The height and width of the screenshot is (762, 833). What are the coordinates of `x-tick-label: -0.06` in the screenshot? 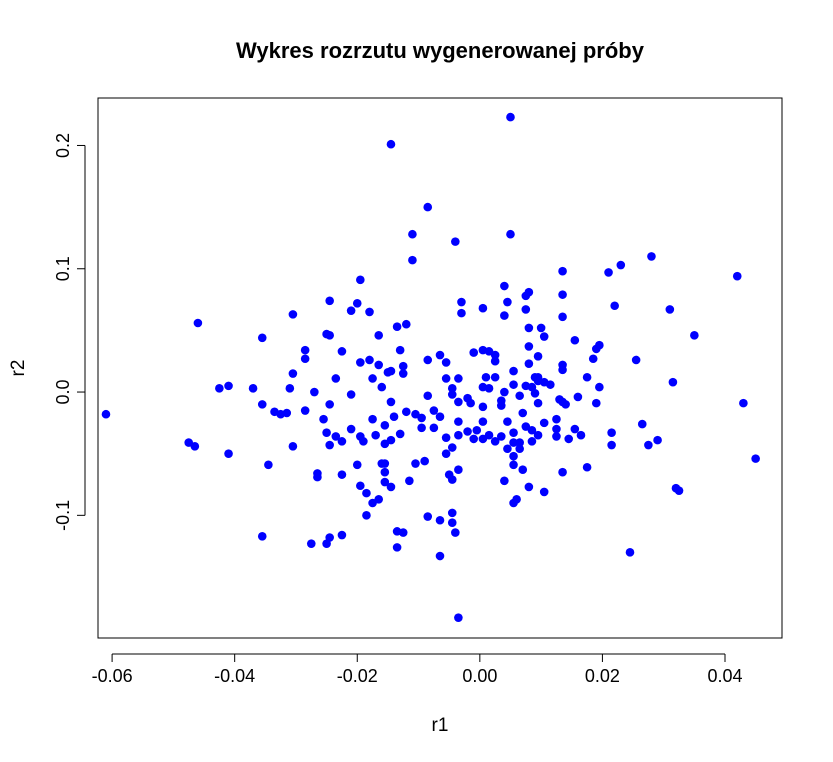 It's located at (112, 676).